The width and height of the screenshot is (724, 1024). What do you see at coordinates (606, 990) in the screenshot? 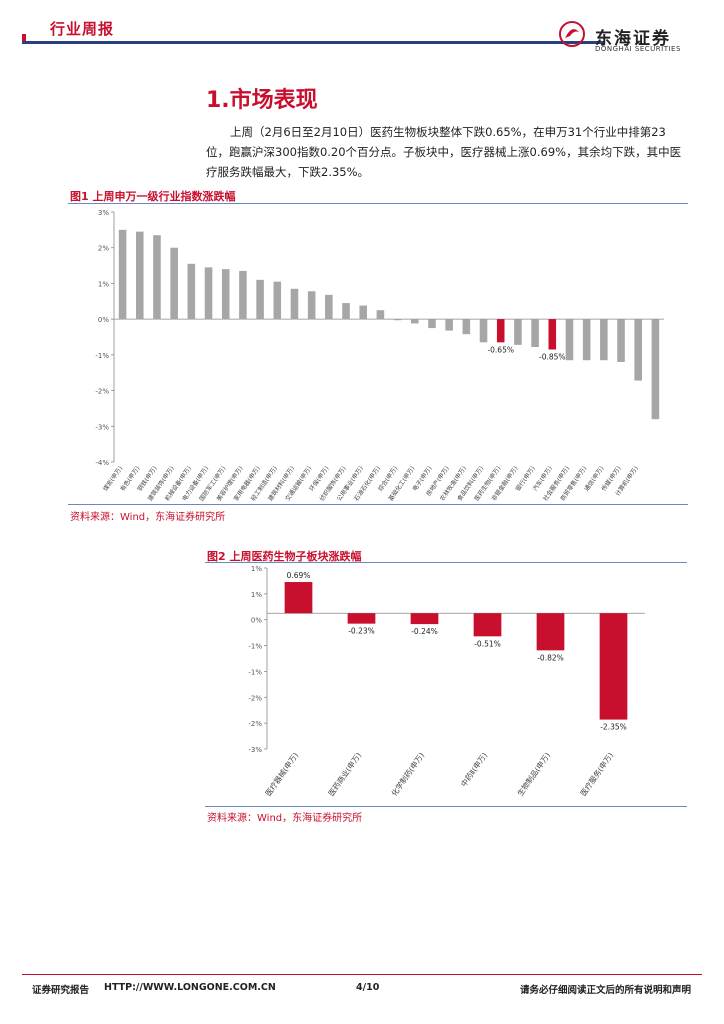
I see `footer-disclaimer: 请务必仔细阅读正文后的所有说明和声明` at bounding box center [606, 990].